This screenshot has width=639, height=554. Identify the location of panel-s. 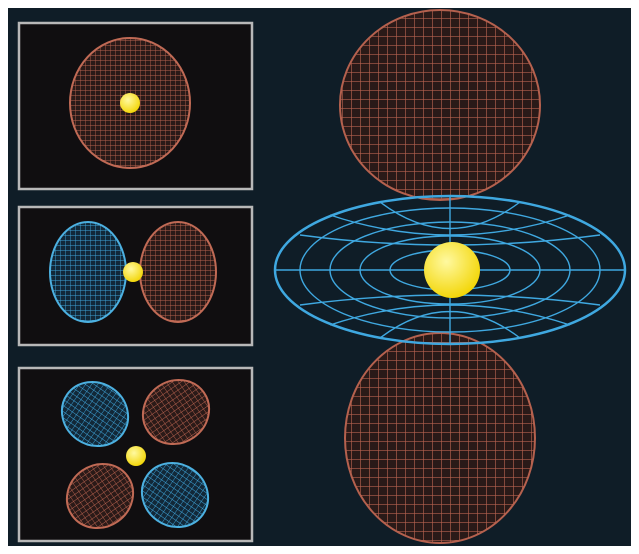
(135, 106).